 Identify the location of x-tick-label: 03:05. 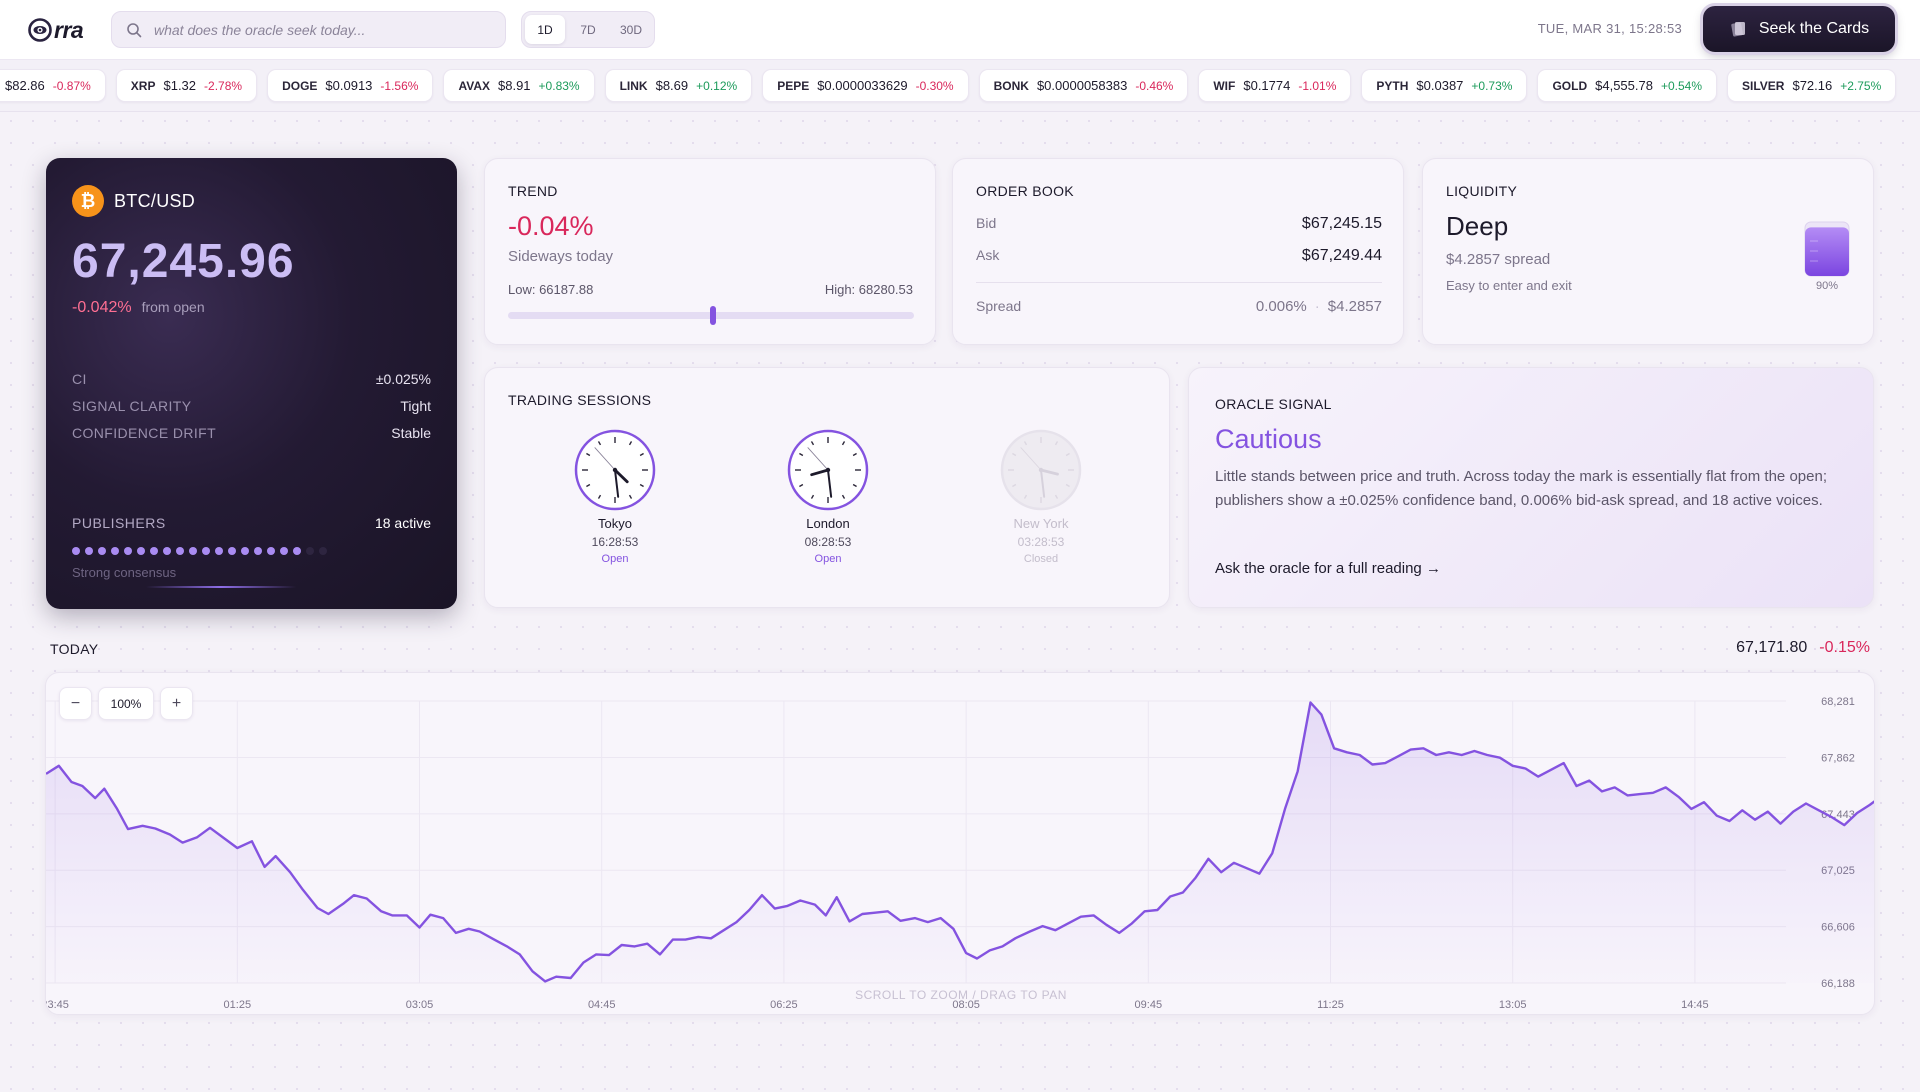
(420, 1005).